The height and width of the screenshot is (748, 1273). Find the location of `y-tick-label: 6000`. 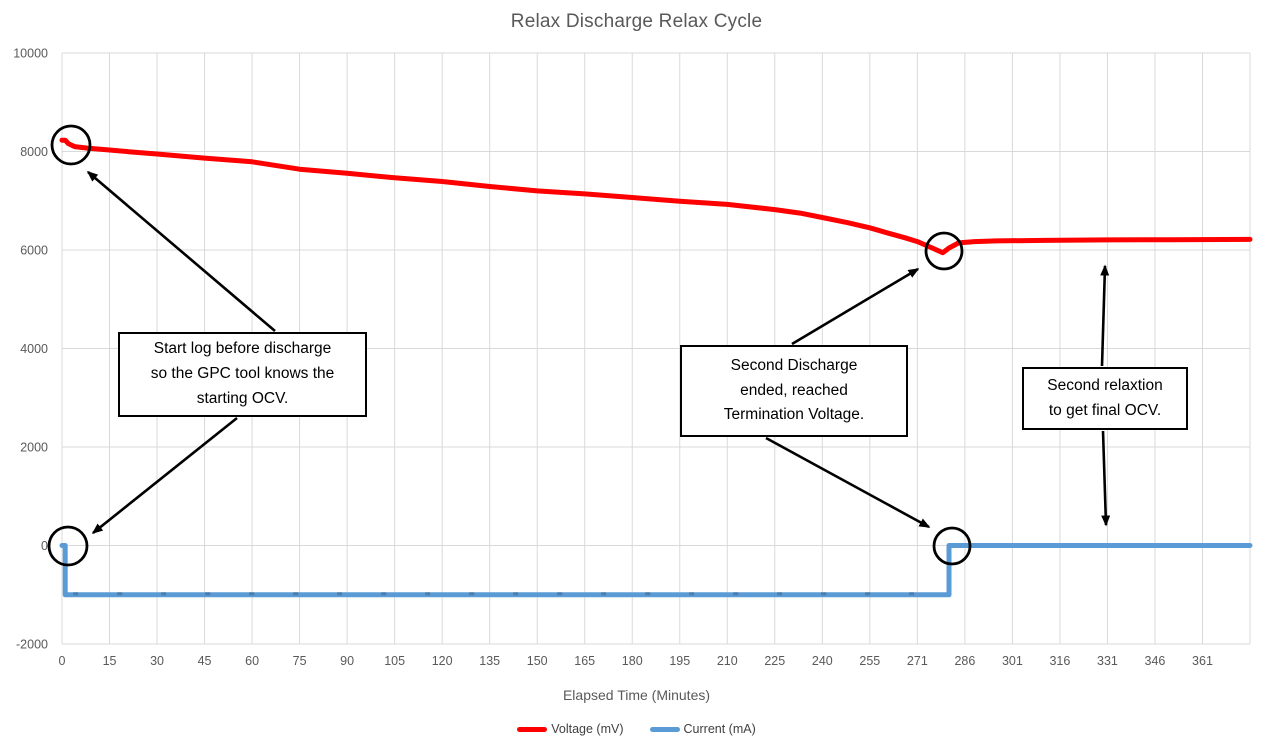

y-tick-label: 6000 is located at coordinates (34, 251).